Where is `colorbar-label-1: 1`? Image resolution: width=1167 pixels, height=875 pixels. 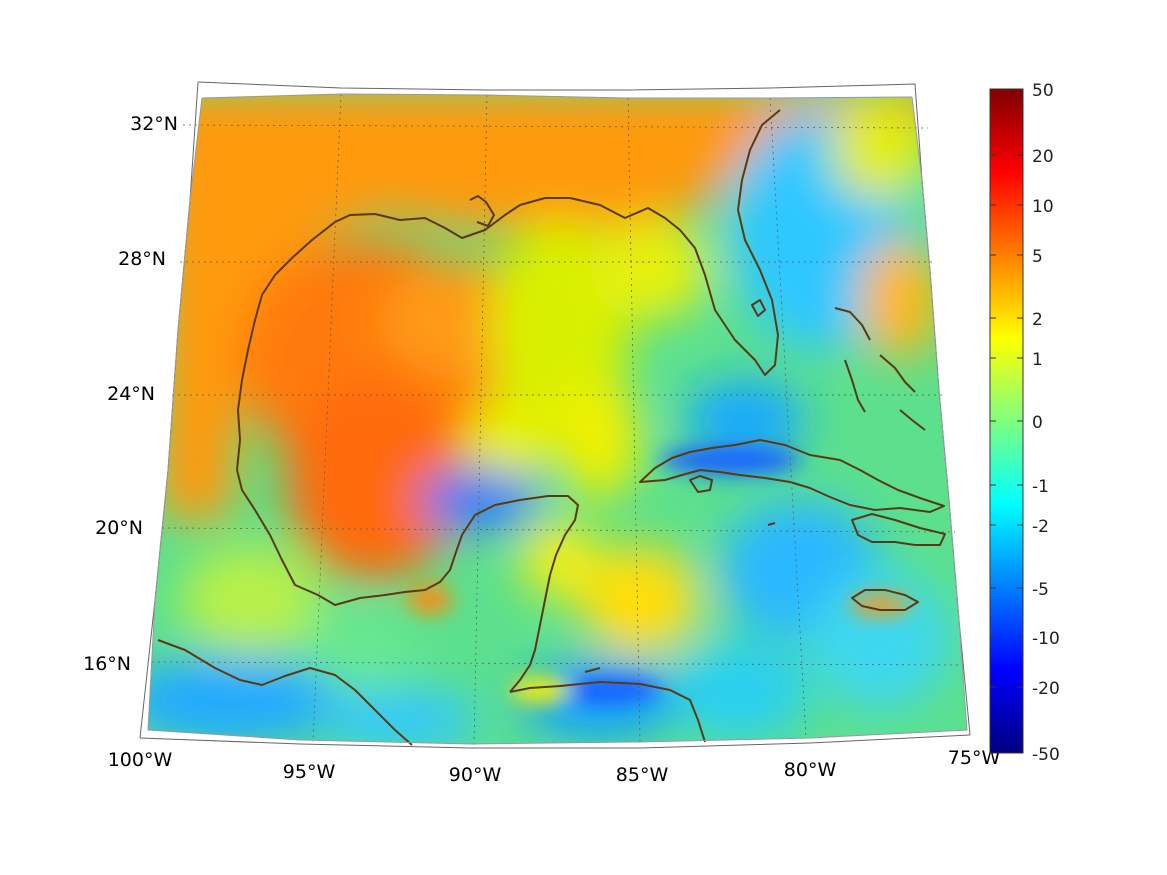
colorbar-label-1: 1 is located at coordinates (1037, 360).